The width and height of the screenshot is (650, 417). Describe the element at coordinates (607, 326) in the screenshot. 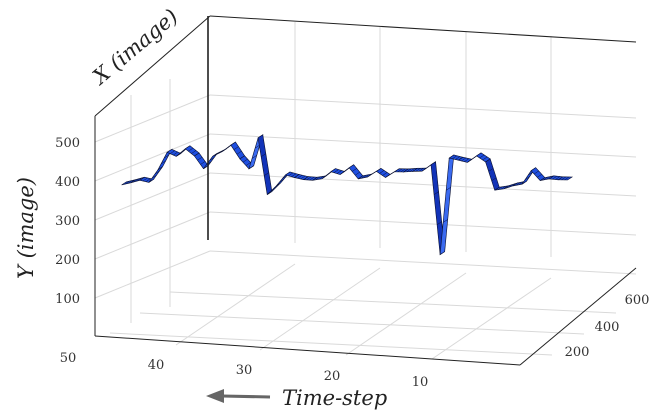

I see `z-ticks: 200 400 600` at that location.